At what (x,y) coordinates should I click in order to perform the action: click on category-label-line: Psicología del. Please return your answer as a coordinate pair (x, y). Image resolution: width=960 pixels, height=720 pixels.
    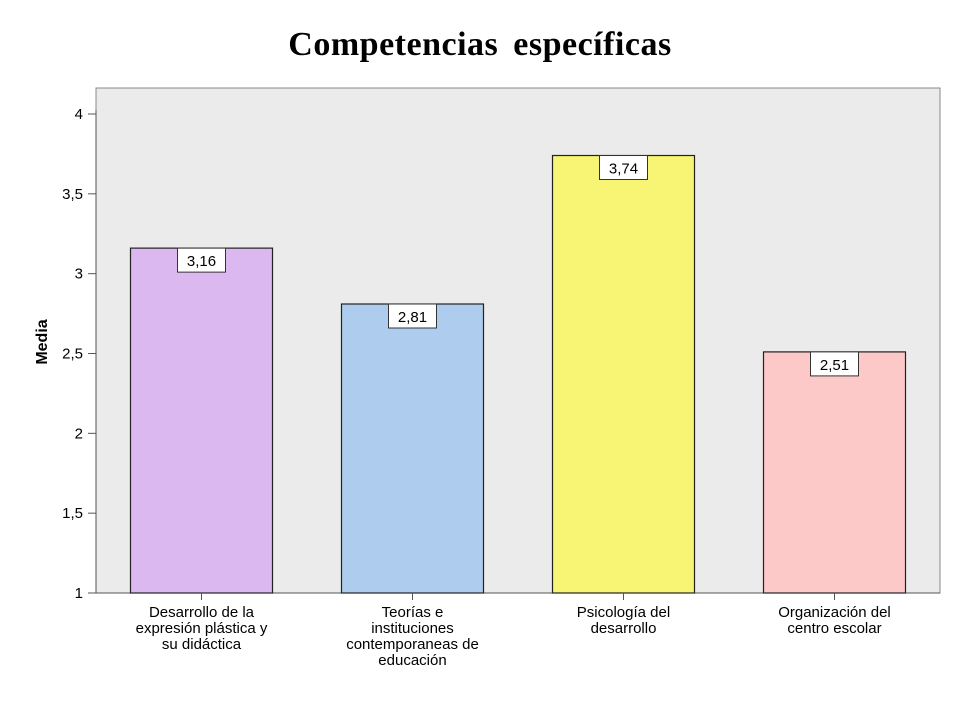
    Looking at the image, I should click on (623, 612).